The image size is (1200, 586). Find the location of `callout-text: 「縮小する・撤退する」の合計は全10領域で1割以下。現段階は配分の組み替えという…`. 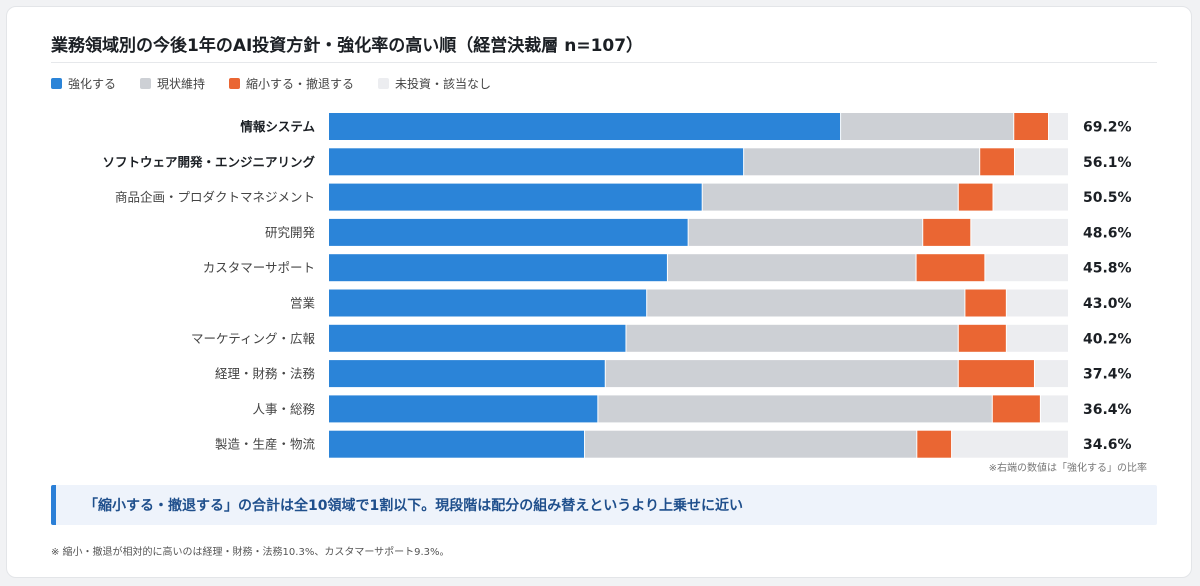

callout-text: 「縮小する・撤退する」の合計は全10領域で1割以下。現段階は配分の組み替えという… is located at coordinates (413, 506).